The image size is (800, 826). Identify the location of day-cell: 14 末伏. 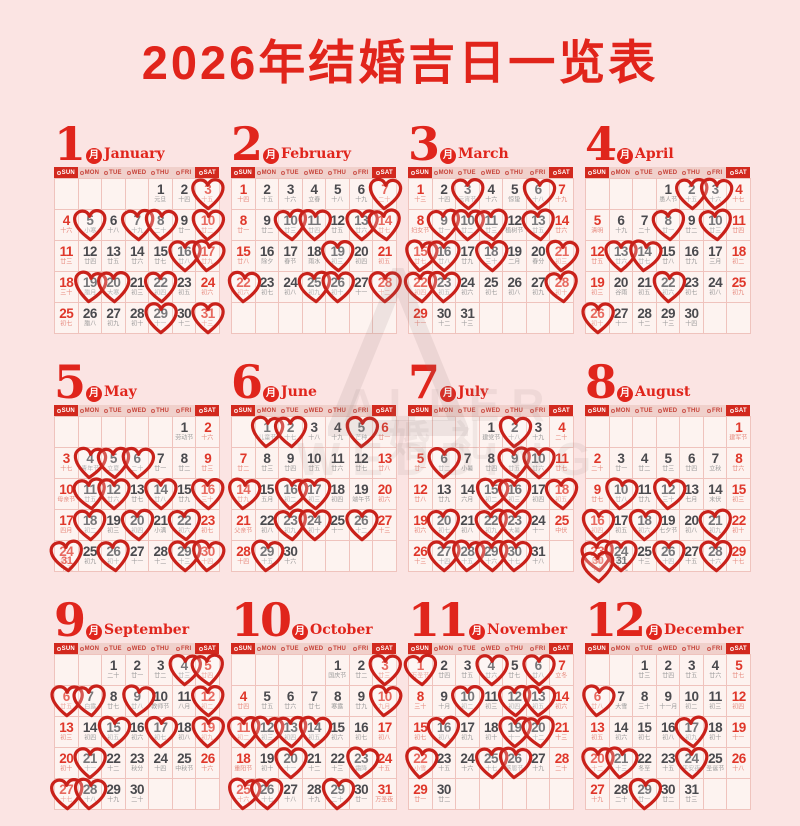
(715, 494).